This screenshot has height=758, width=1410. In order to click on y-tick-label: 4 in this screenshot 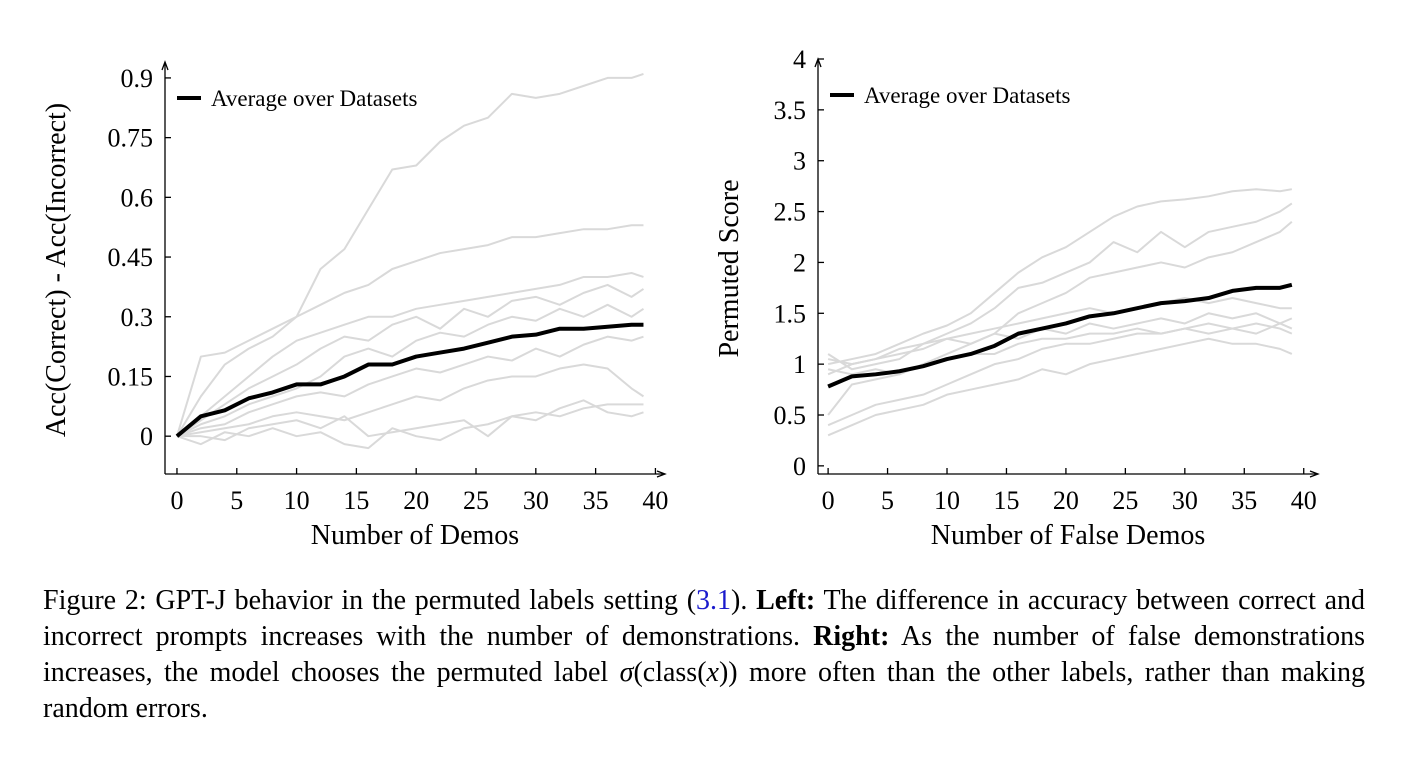, I will do `click(799, 59)`.